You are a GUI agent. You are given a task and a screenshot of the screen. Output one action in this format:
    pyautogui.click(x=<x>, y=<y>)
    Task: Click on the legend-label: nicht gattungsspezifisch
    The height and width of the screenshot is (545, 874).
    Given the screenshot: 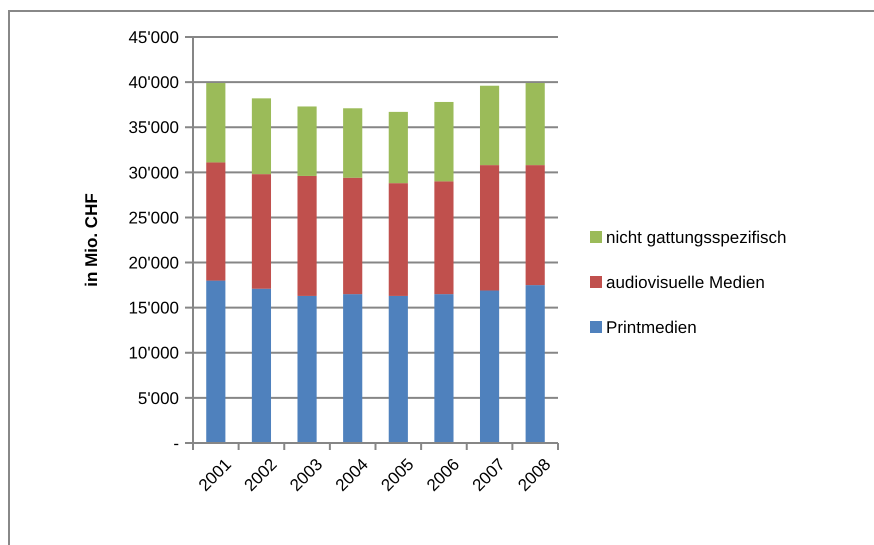 What is the action you would take?
    pyautogui.click(x=696, y=237)
    